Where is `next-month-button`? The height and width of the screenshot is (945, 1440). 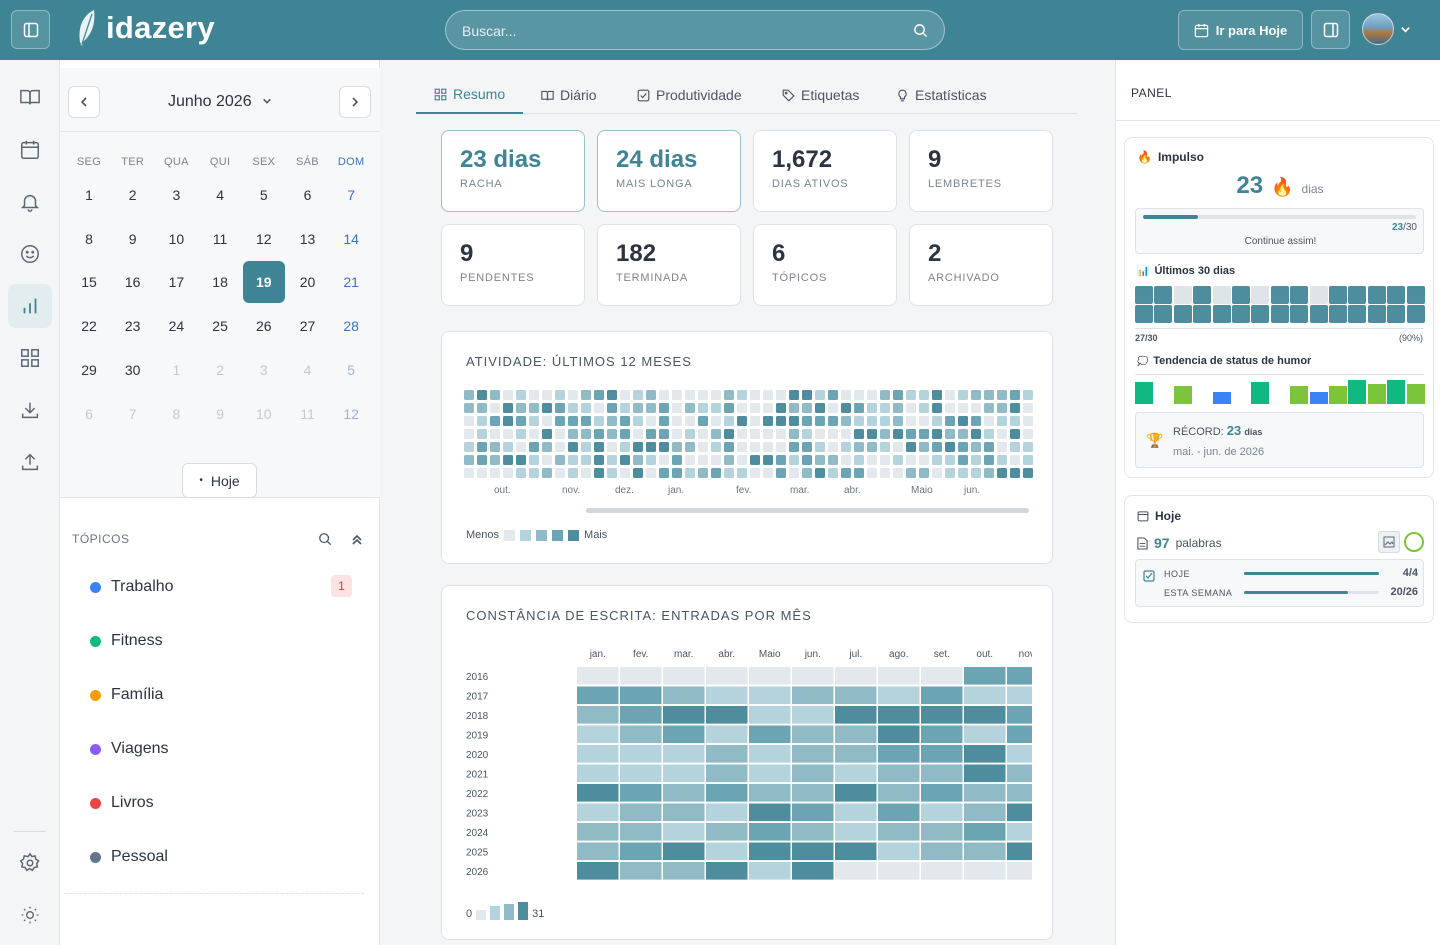
next-month-button is located at coordinates (355, 102).